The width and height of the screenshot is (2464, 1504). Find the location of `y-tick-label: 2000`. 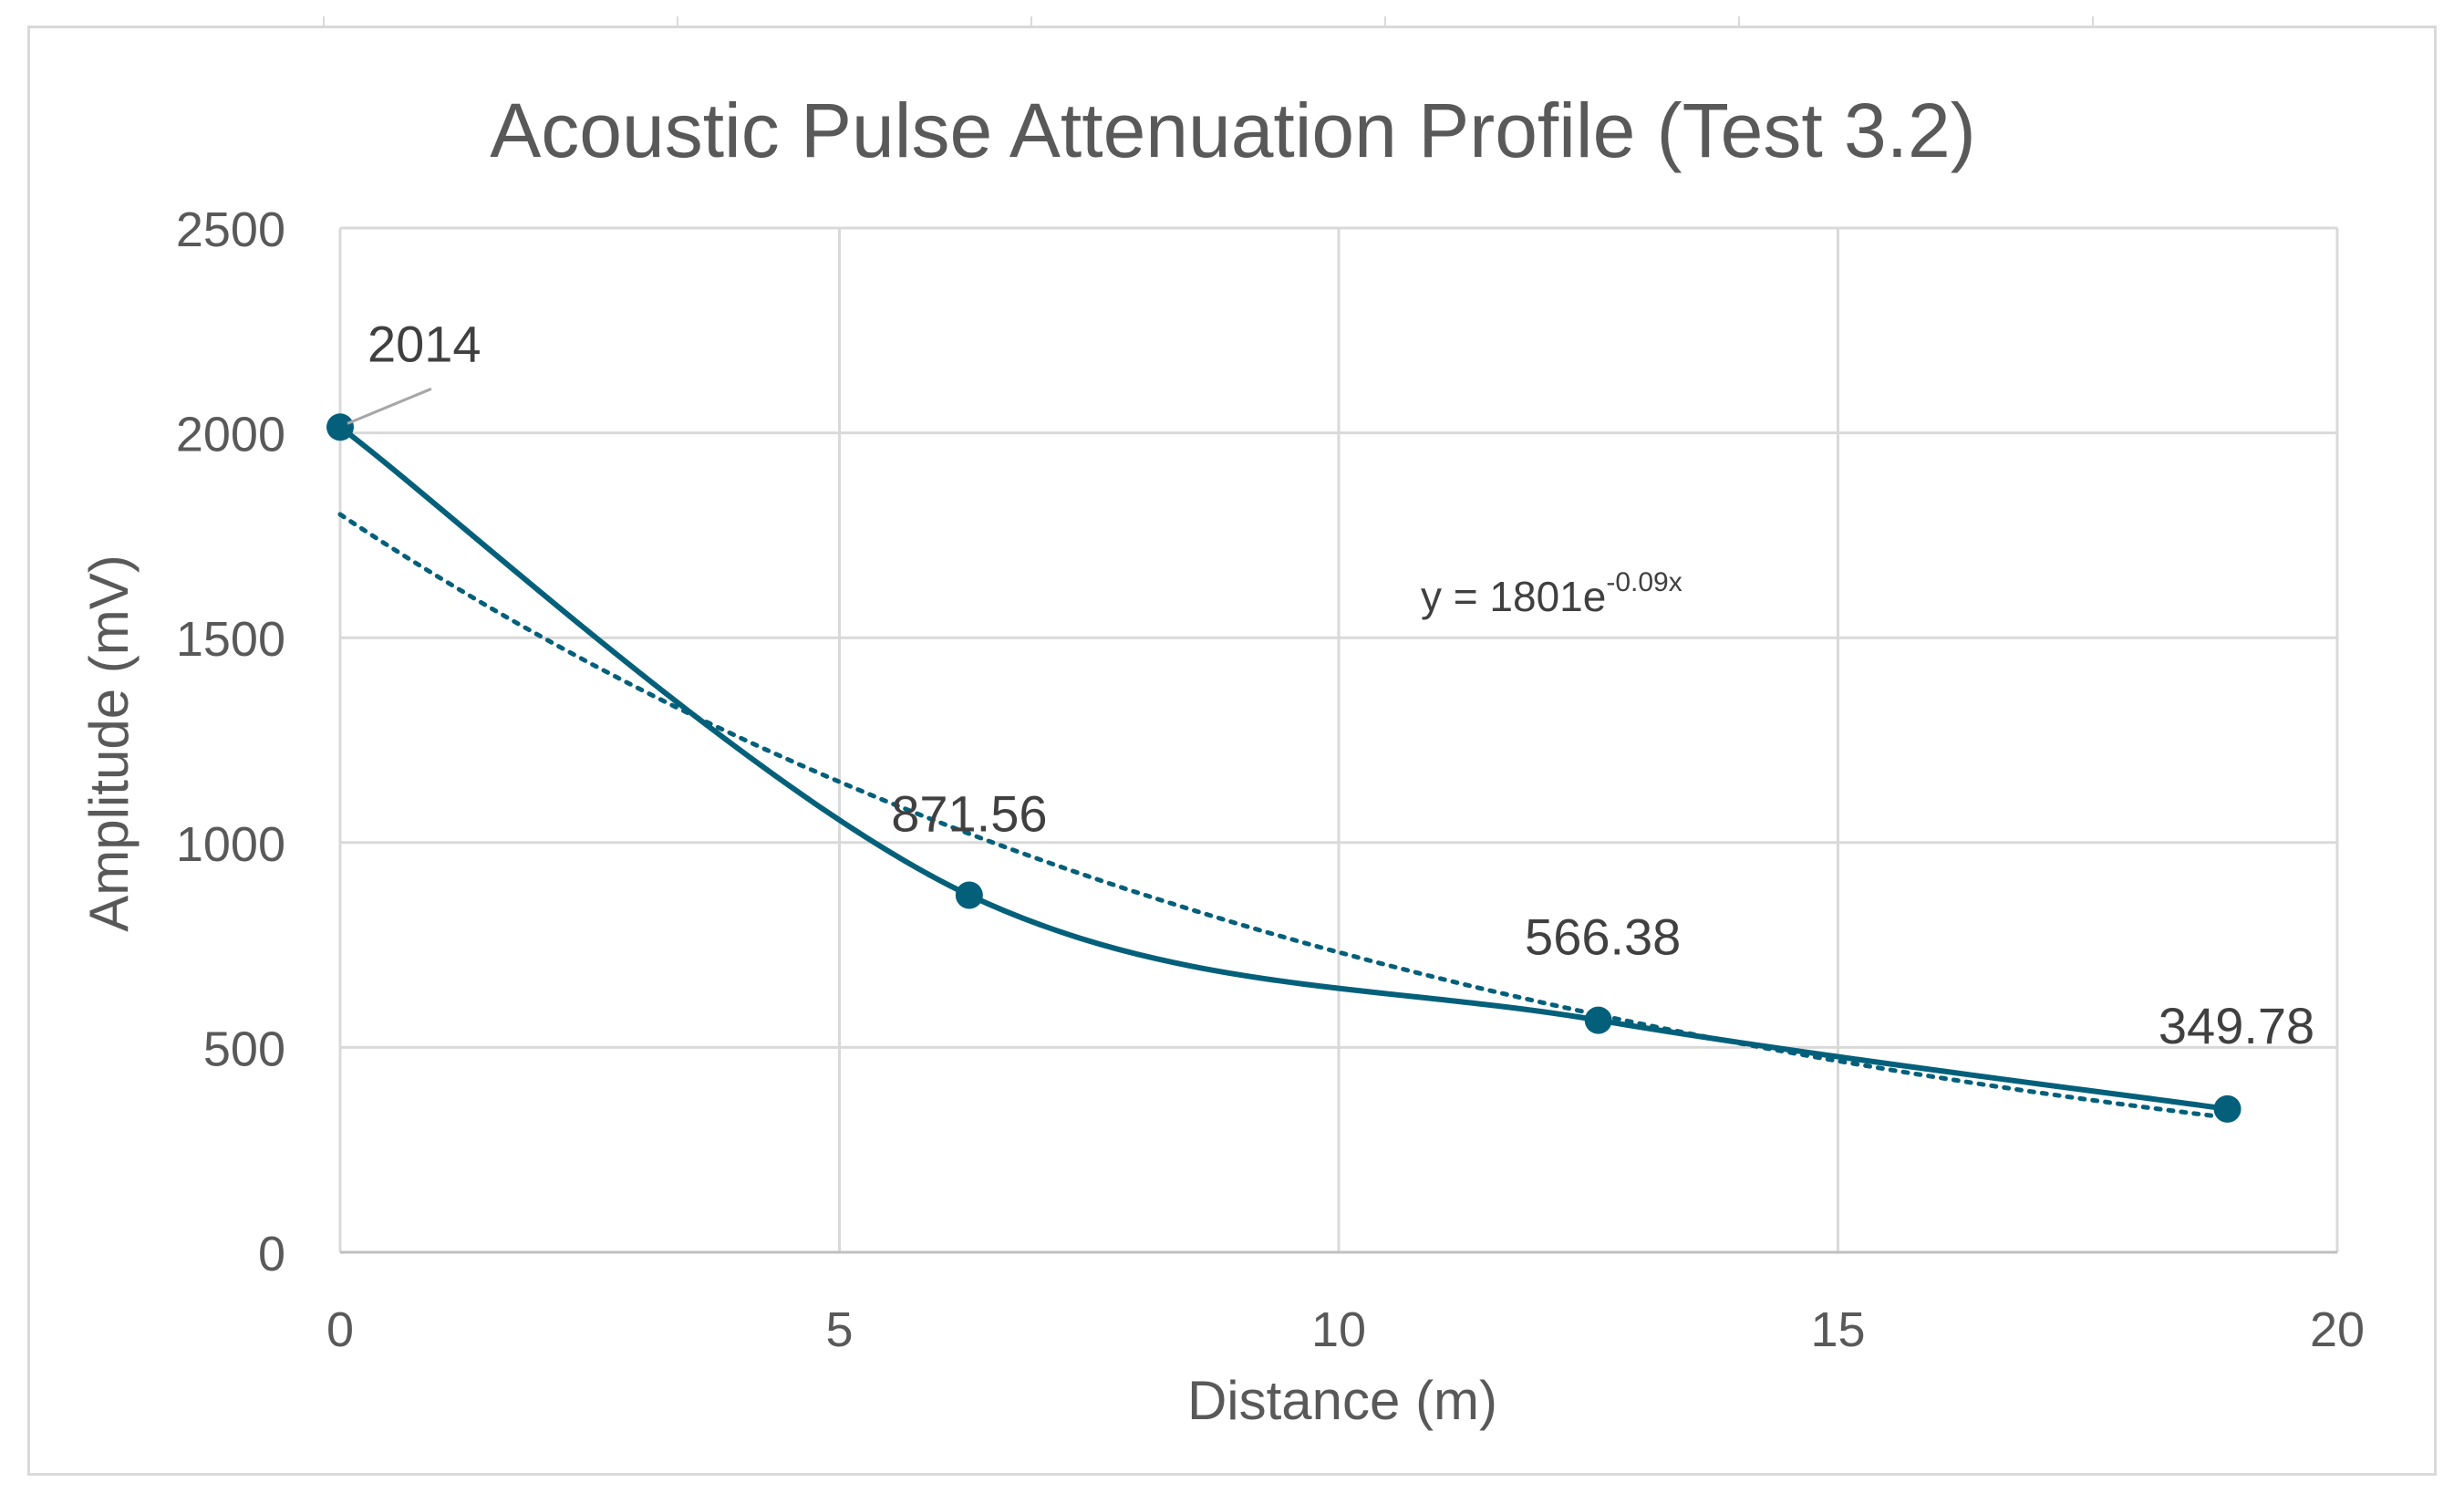

y-tick-label: 2000 is located at coordinates (231, 435).